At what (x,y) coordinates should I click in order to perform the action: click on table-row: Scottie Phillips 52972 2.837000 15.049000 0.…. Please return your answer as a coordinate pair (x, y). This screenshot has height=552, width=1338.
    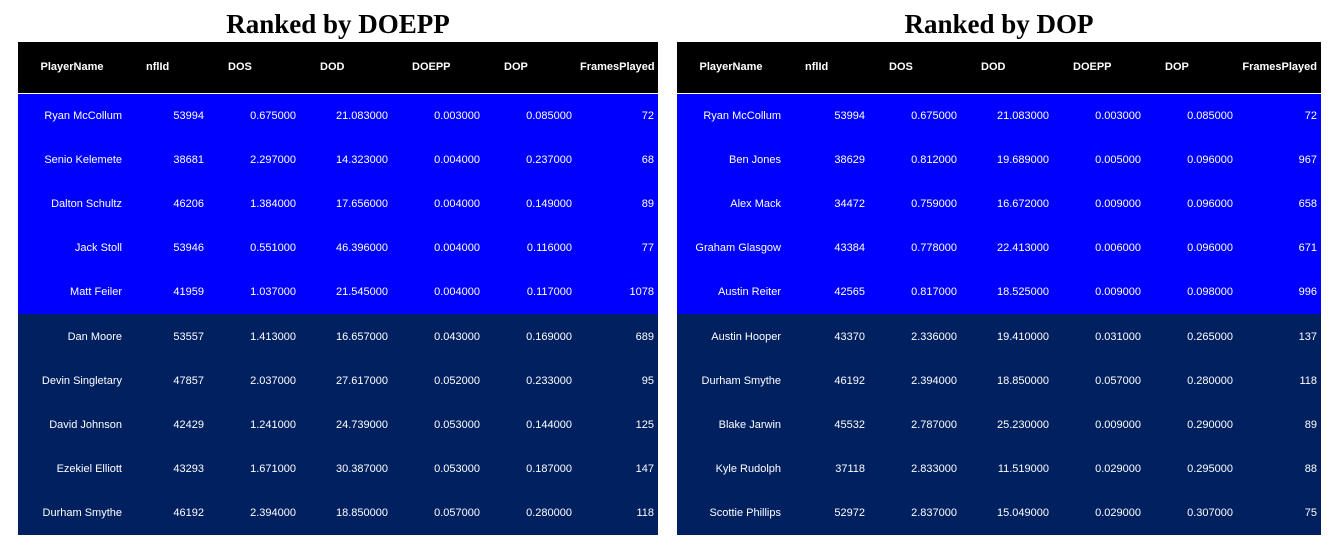
    Looking at the image, I should click on (999, 513).